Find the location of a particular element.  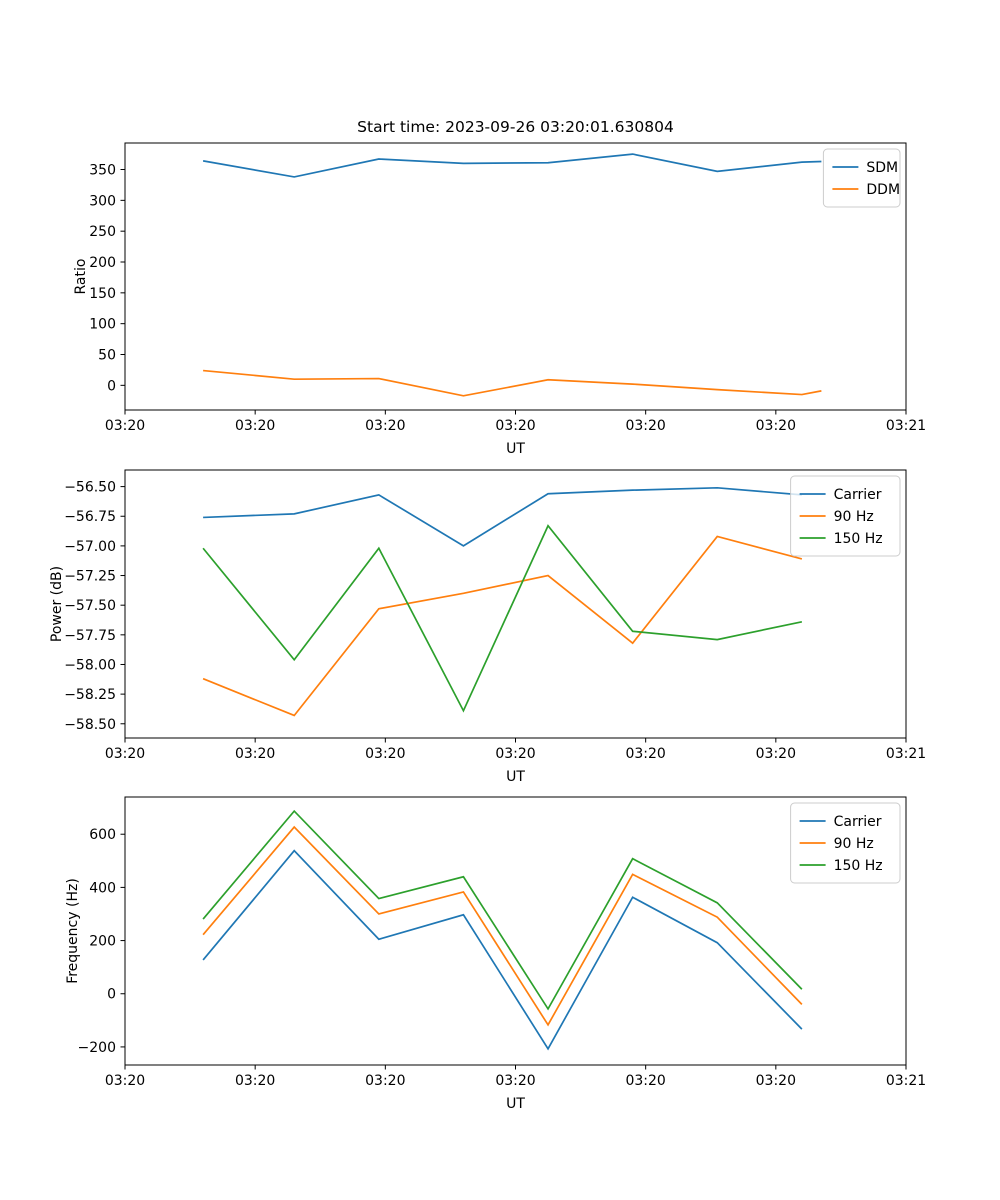

y-axis-label-power: Power (dB) is located at coordinates (57, 604).